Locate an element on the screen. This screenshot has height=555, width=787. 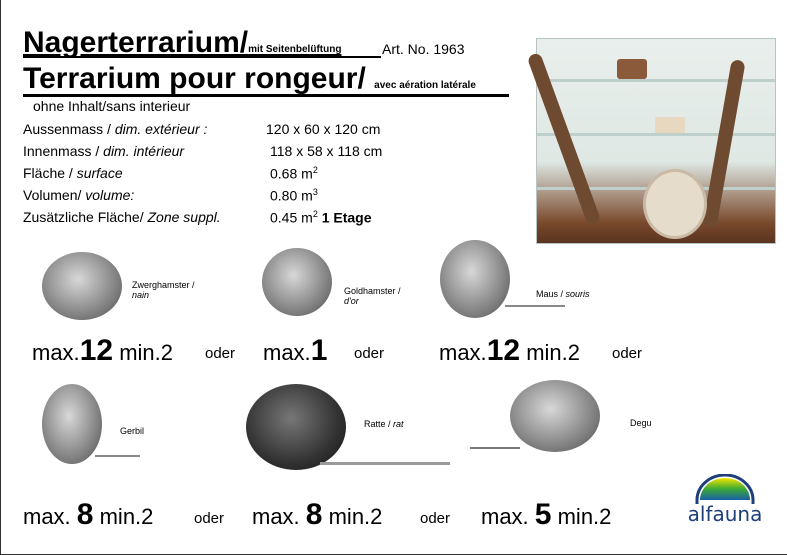
degu-image is located at coordinates (555, 416).